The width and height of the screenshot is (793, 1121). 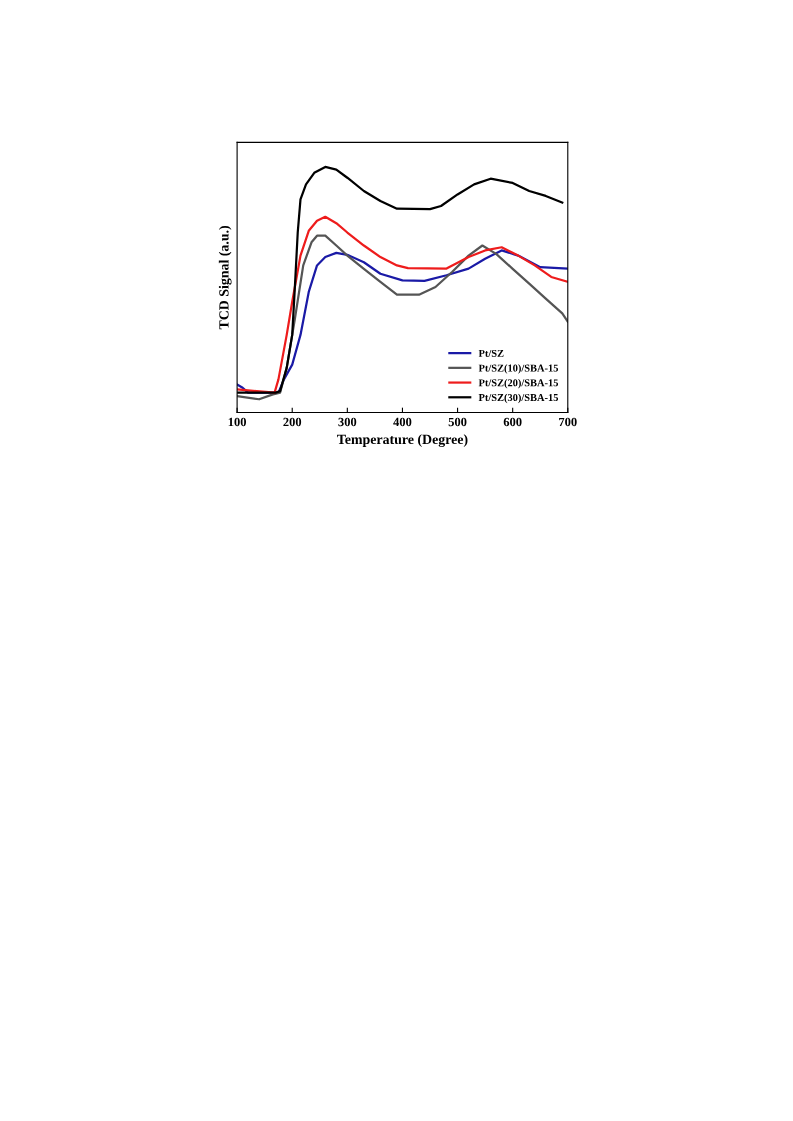 What do you see at coordinates (225, 277) in the screenshot?
I see `y-axis-title: TCD Signal (a.u.)` at bounding box center [225, 277].